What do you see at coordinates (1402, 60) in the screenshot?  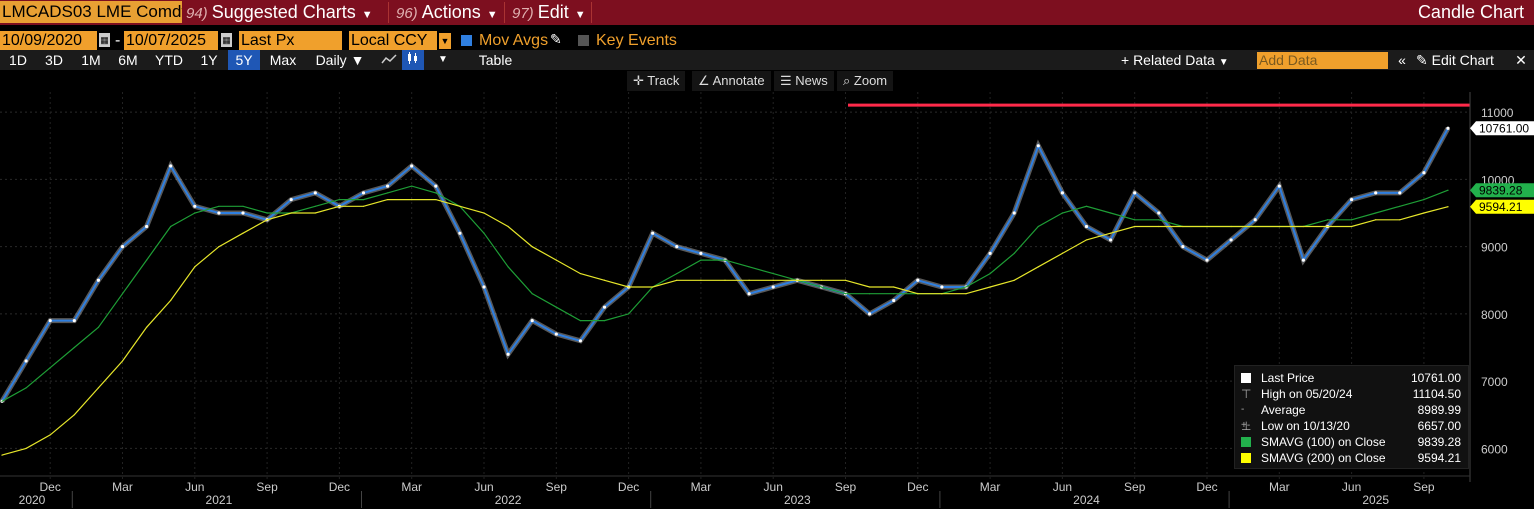 I see `collapse-double-chevron-icon: «` at bounding box center [1402, 60].